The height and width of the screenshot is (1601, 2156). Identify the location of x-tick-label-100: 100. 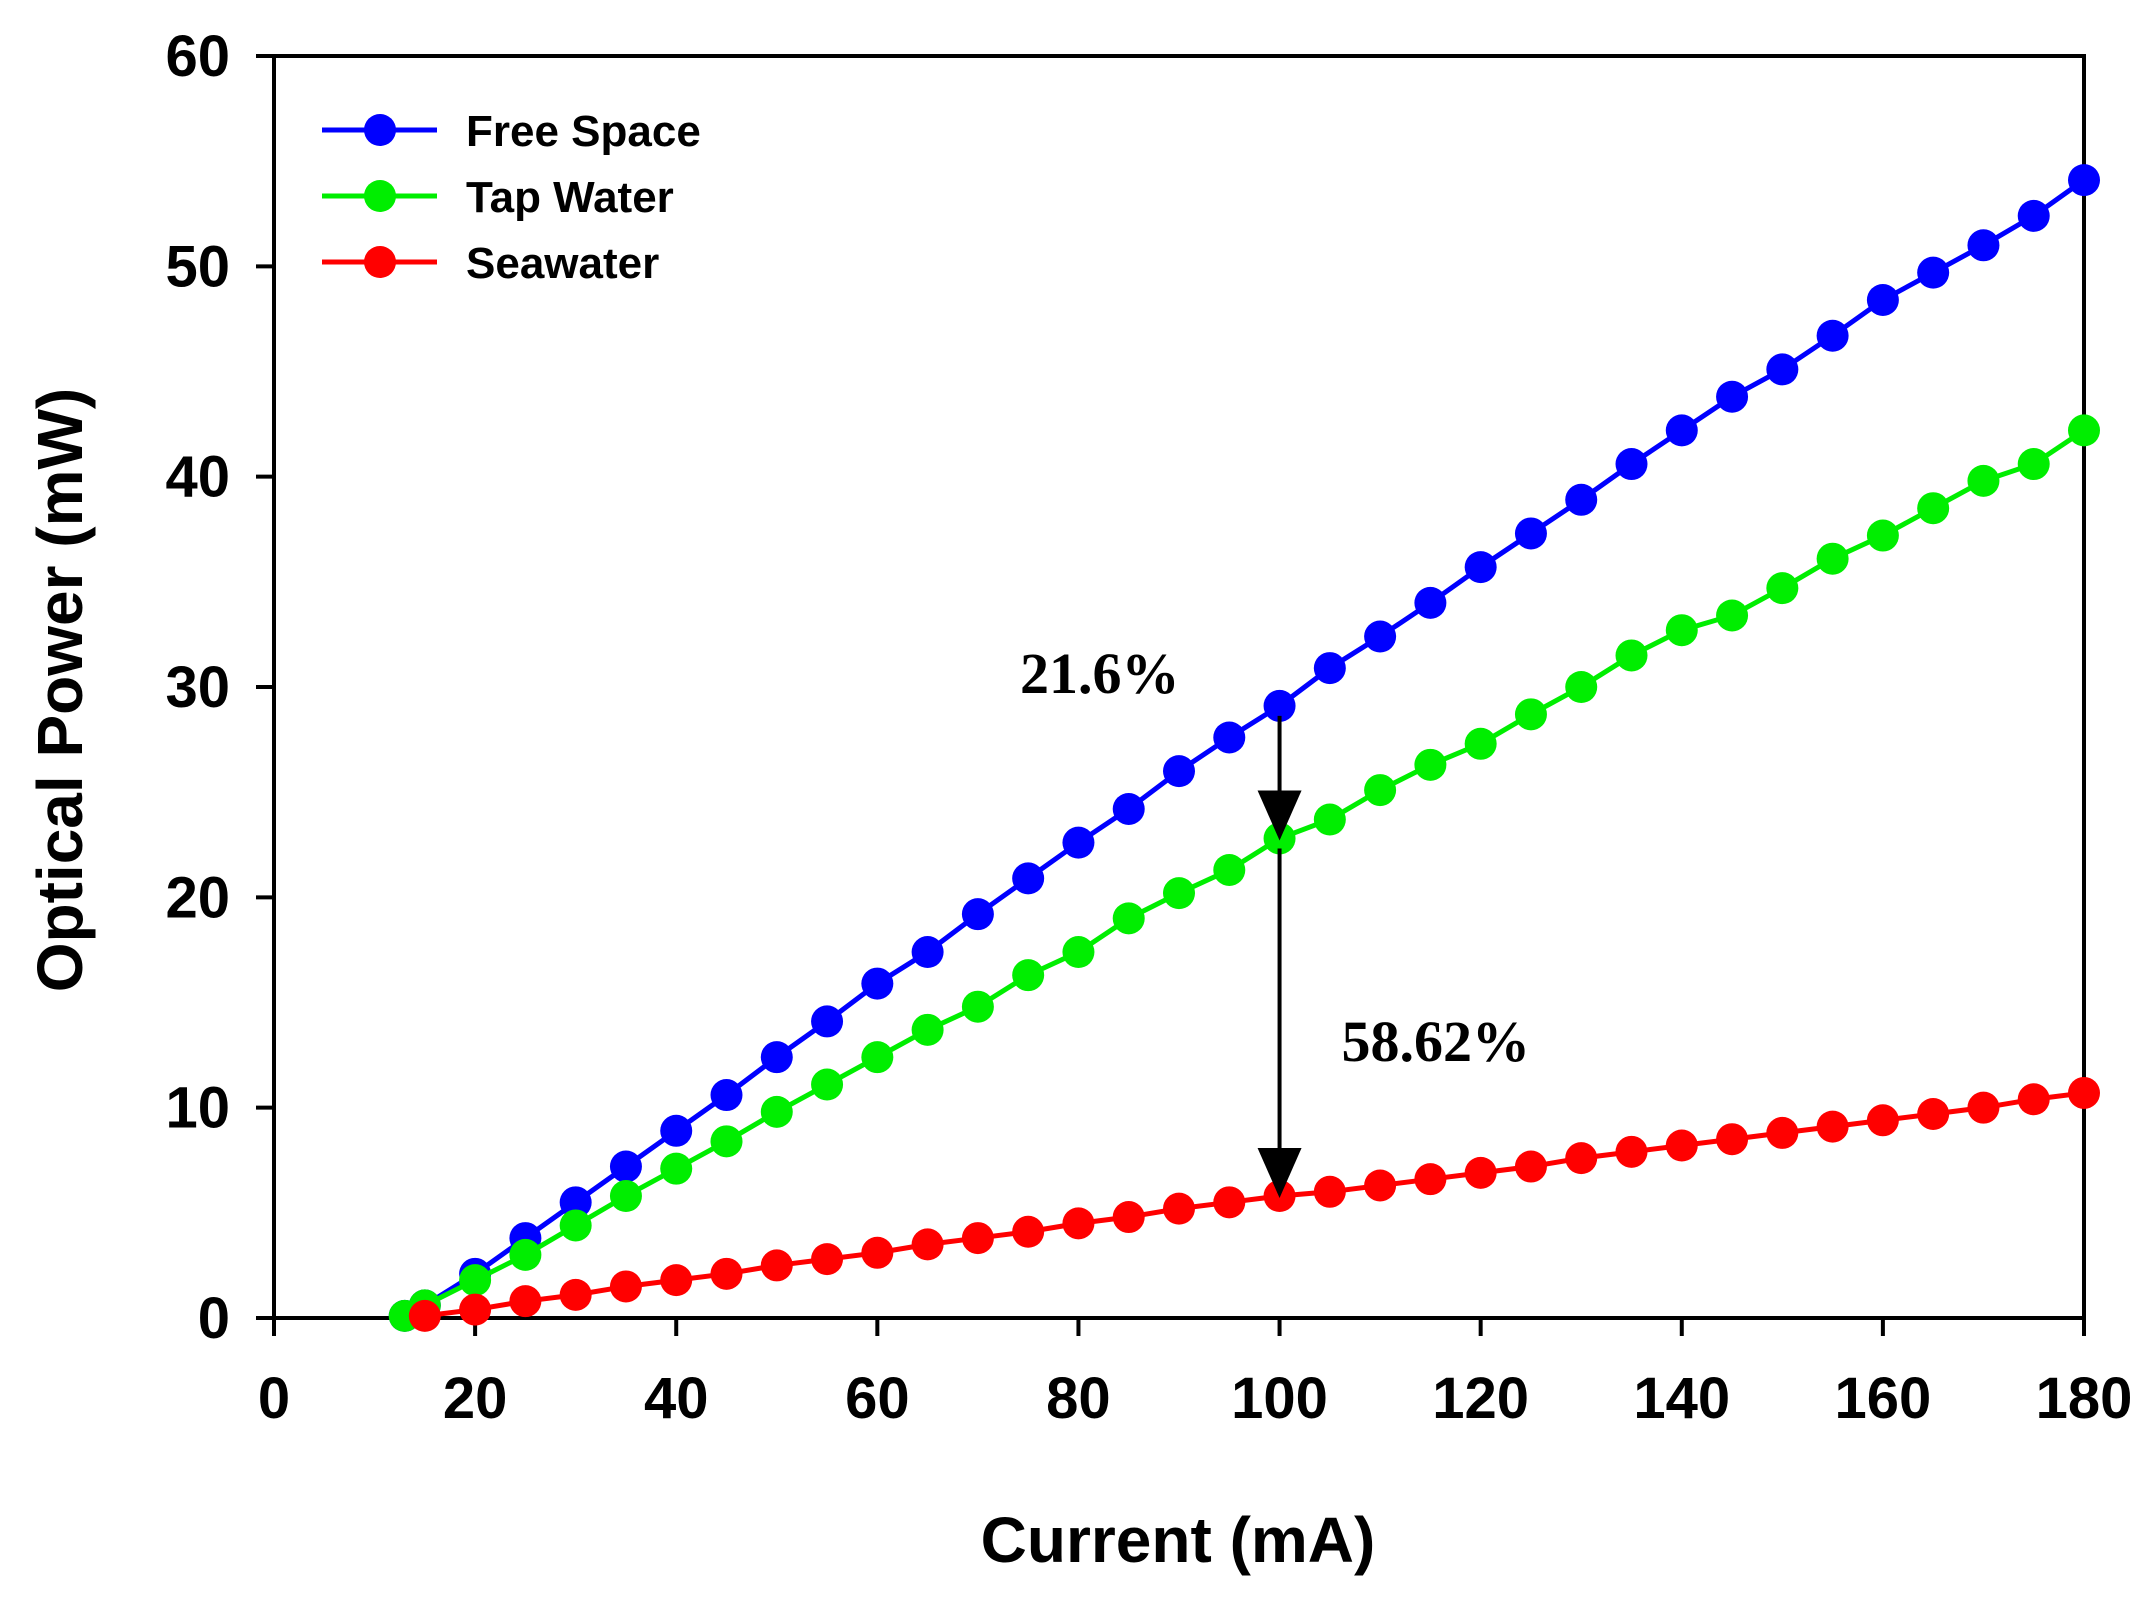
(1279, 1398).